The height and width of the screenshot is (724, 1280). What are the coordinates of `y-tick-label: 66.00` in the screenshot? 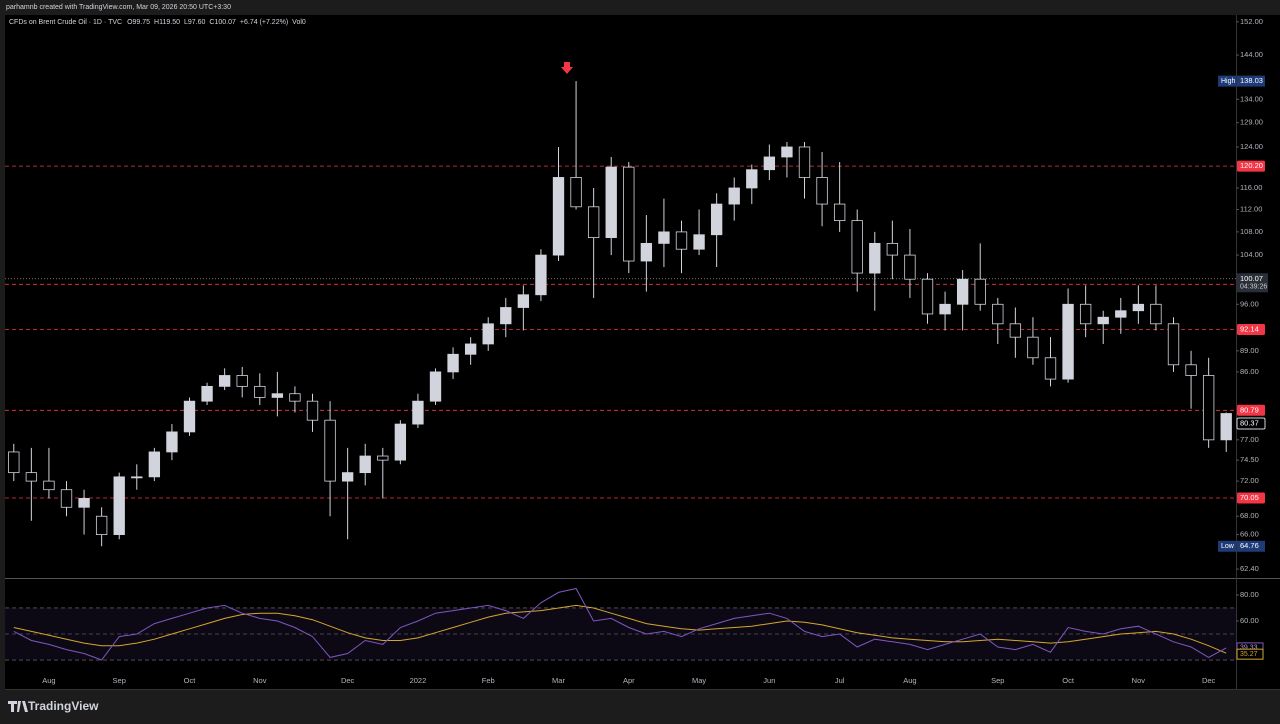 It's located at (1249, 534).